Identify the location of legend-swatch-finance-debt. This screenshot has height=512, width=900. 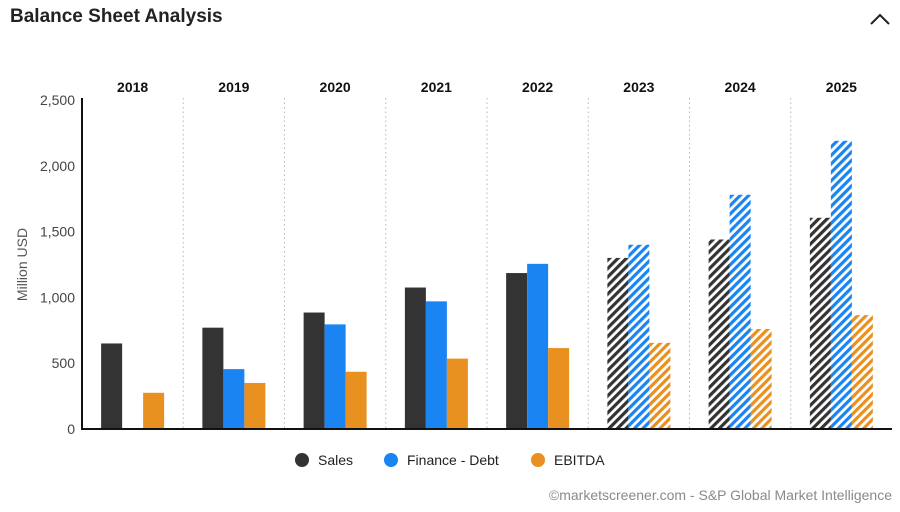
(391, 460).